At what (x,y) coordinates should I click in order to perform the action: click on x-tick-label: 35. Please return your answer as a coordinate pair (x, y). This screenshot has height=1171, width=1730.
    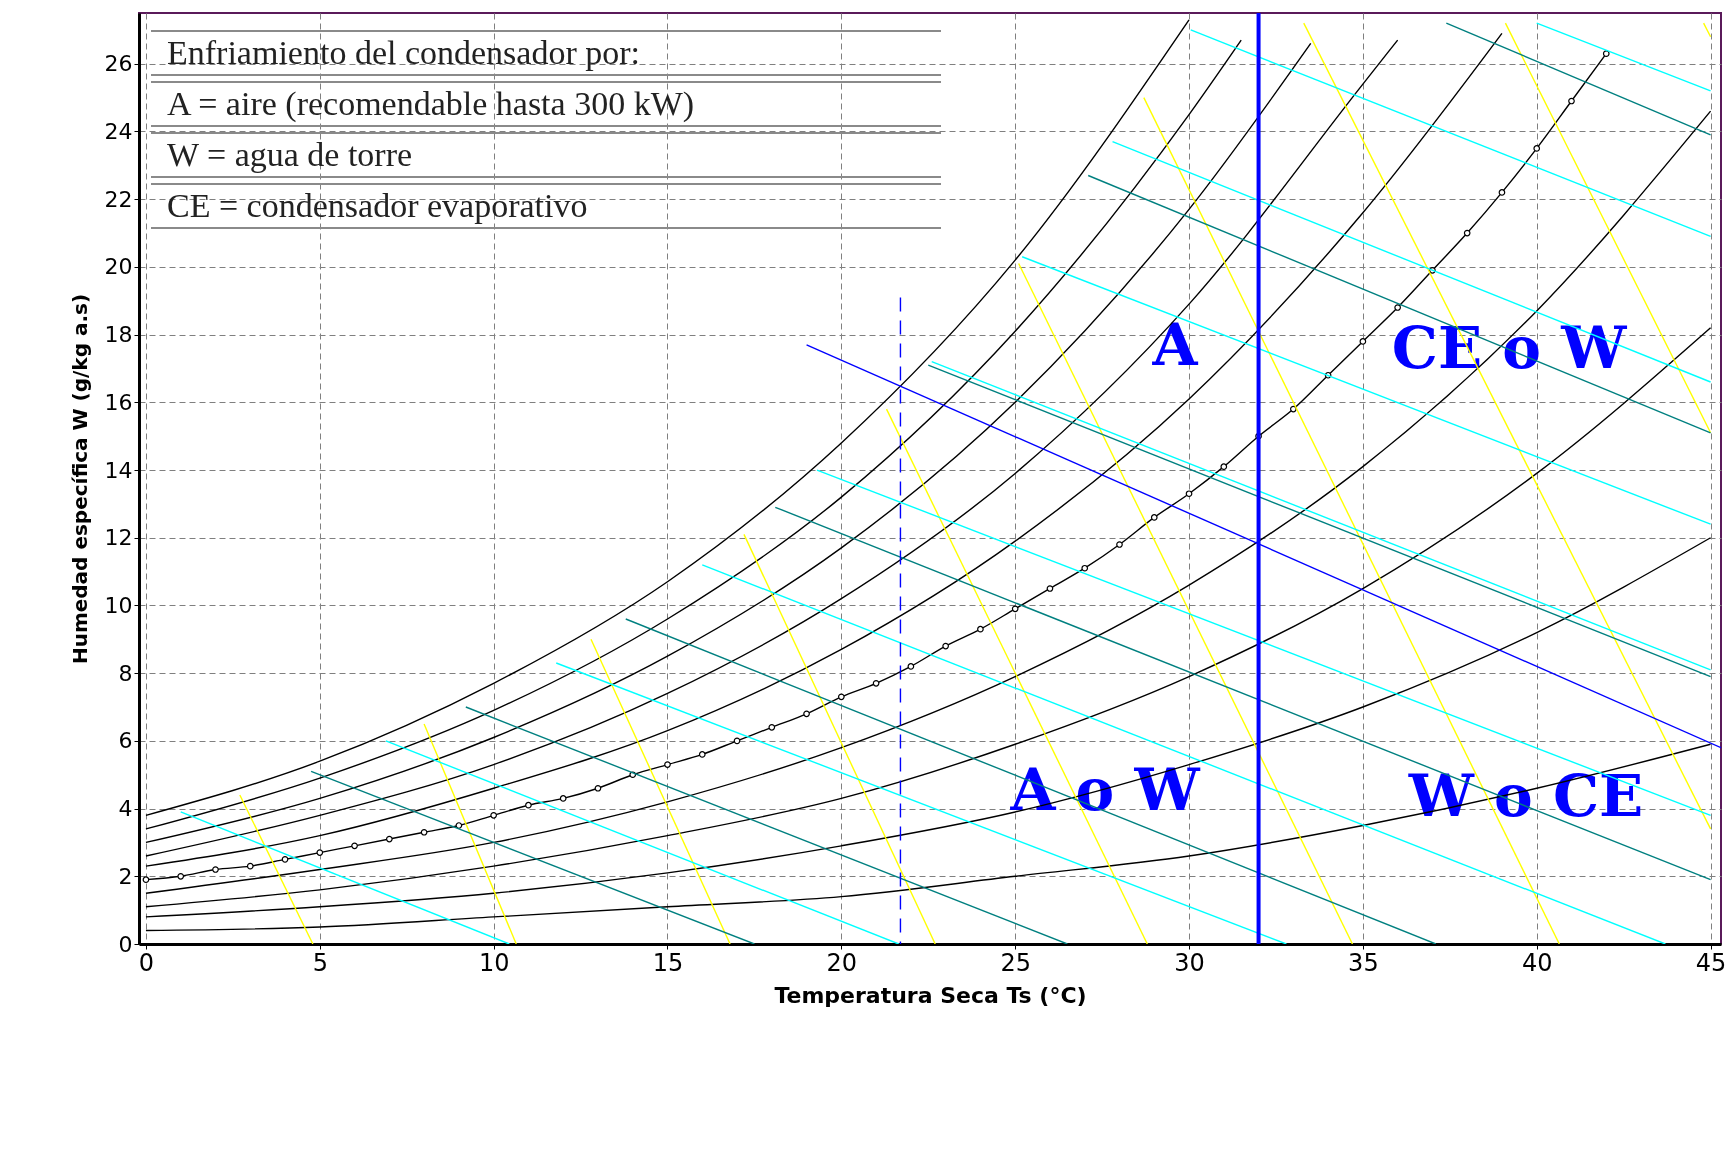
    Looking at the image, I should click on (1363, 962).